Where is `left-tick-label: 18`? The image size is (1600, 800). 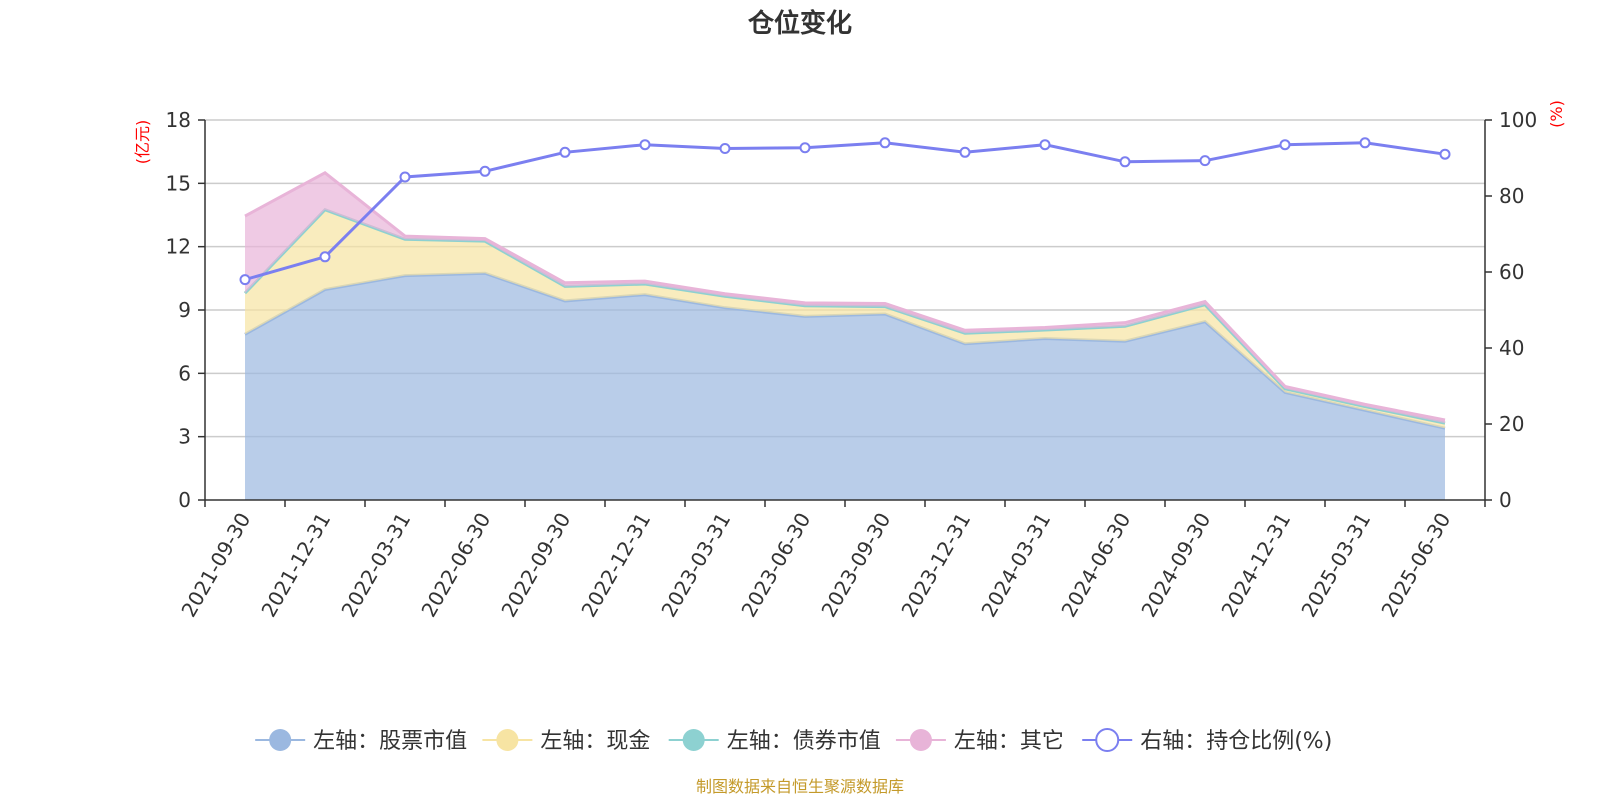
left-tick-label: 18 is located at coordinates (178, 120).